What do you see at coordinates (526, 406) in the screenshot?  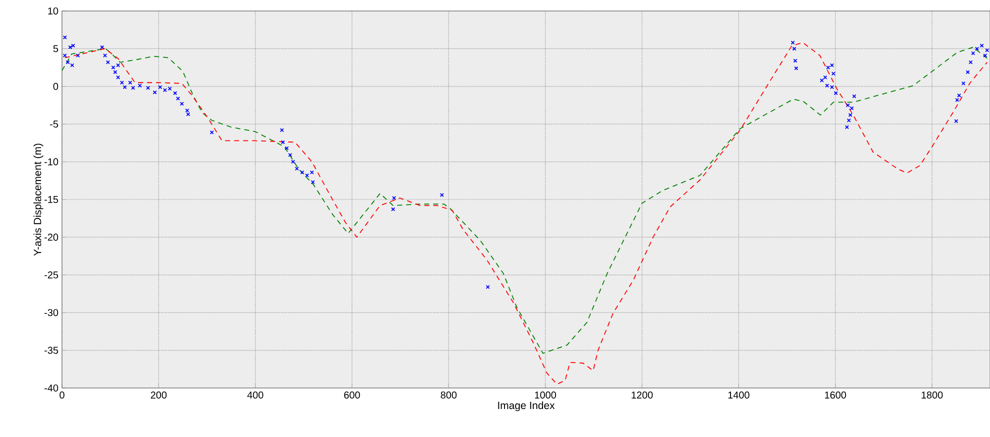 I see `x-axis-title: Image Index` at bounding box center [526, 406].